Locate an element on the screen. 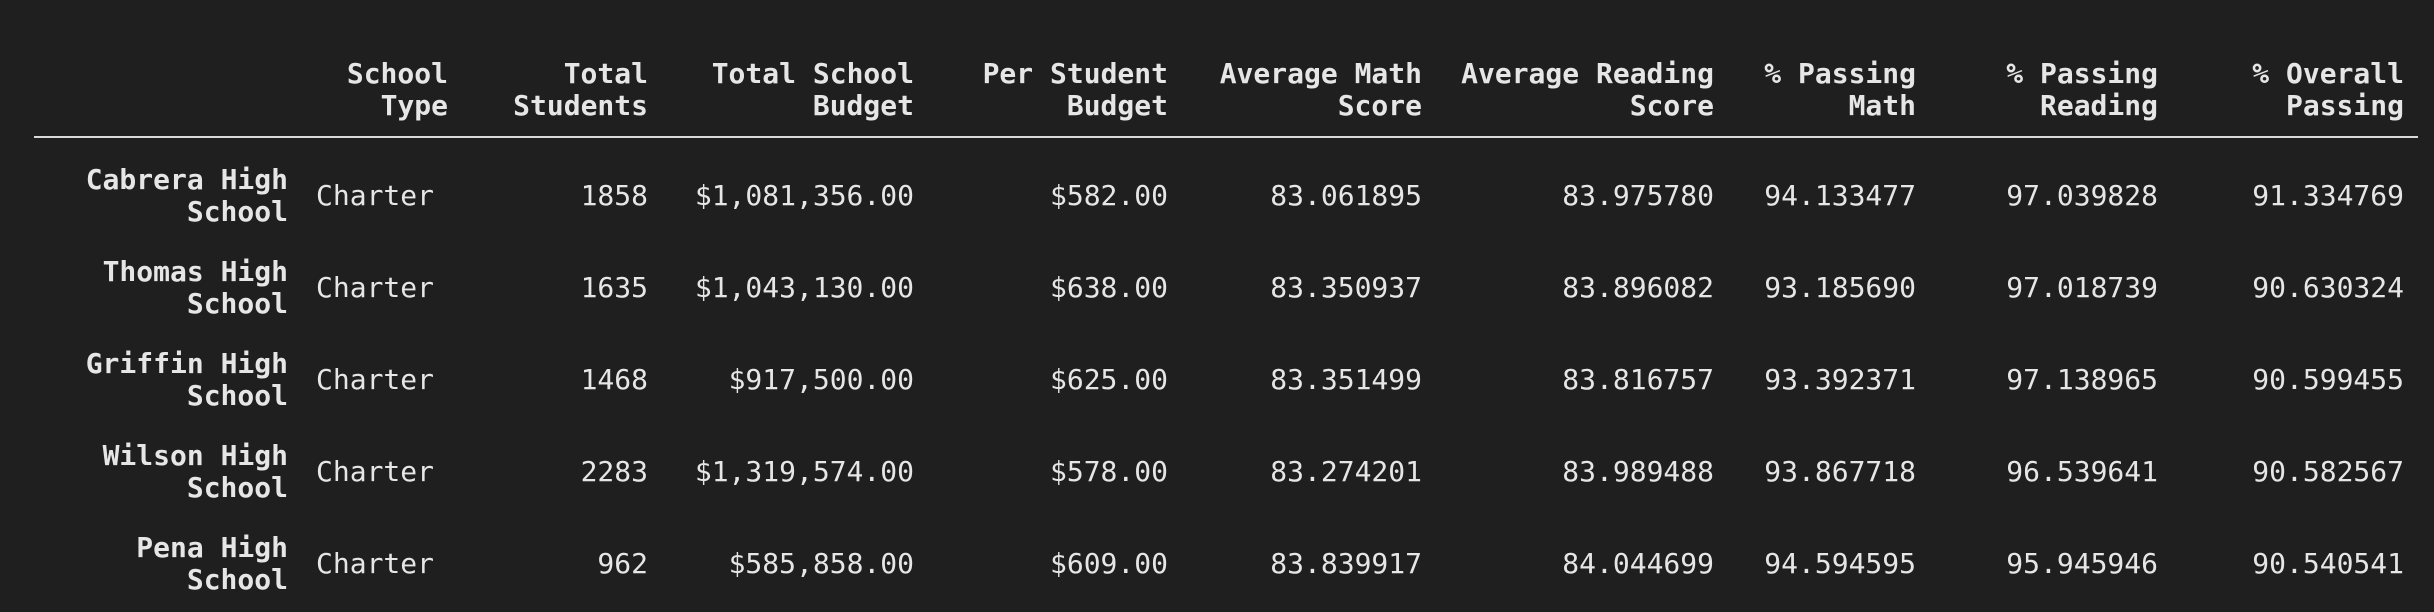 This screenshot has width=2434, height=612. cell-passing-math: 94.133477 is located at coordinates (1840, 195).